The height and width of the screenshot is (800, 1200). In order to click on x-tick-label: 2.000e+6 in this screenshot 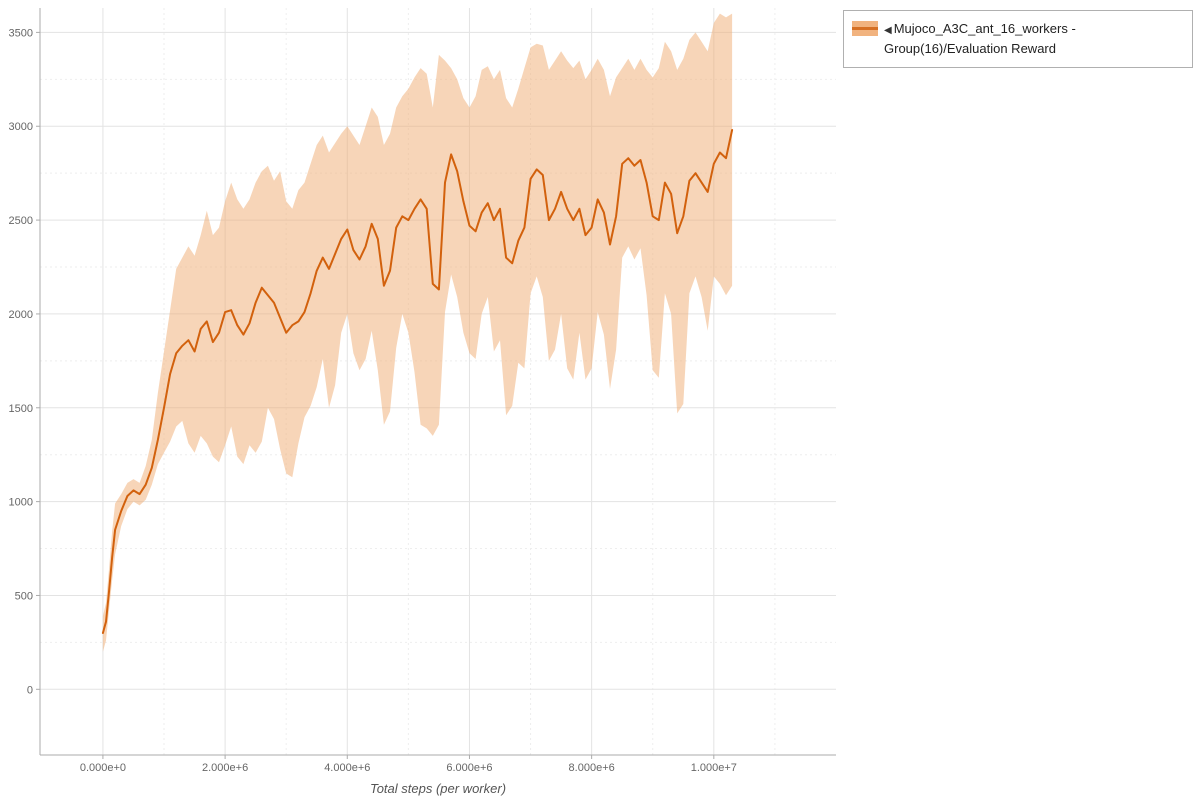, I will do `click(225, 768)`.